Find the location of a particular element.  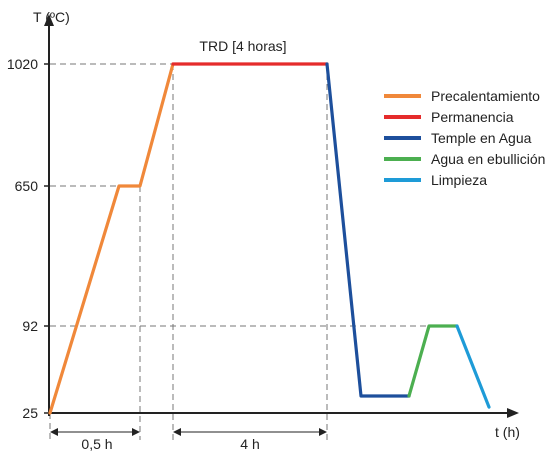

y-axis-label: T (ºC) is located at coordinates (51, 17).